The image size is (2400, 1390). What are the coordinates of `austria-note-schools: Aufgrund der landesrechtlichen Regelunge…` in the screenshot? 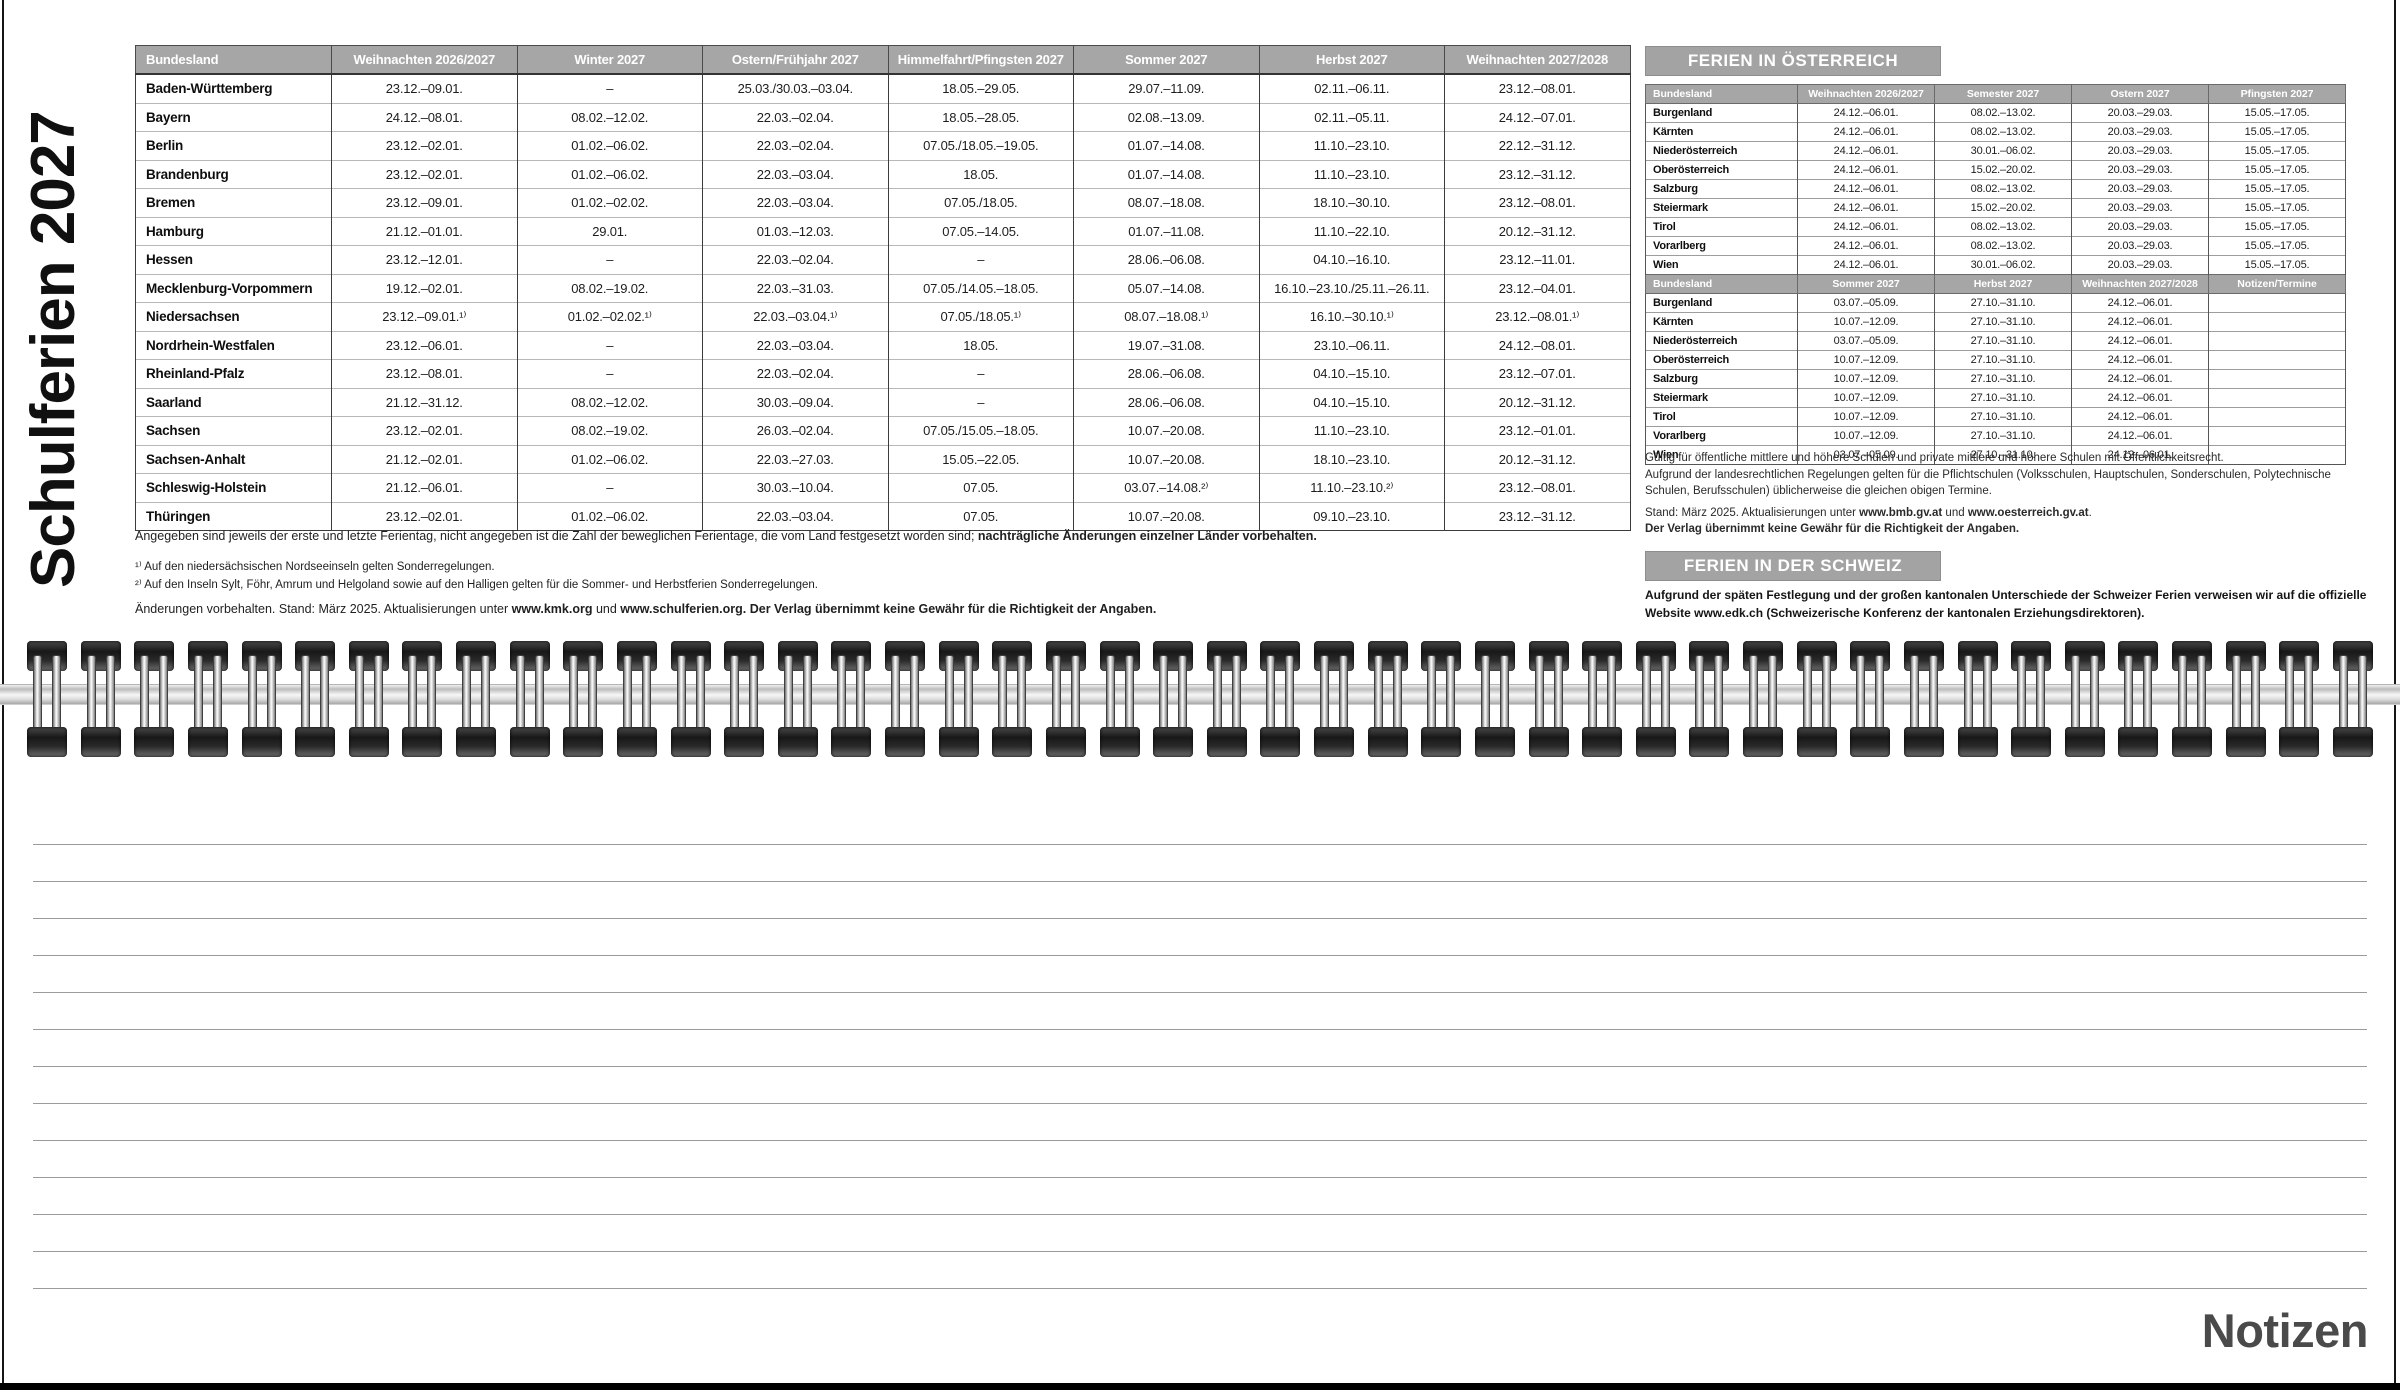 It's located at (1988, 483).